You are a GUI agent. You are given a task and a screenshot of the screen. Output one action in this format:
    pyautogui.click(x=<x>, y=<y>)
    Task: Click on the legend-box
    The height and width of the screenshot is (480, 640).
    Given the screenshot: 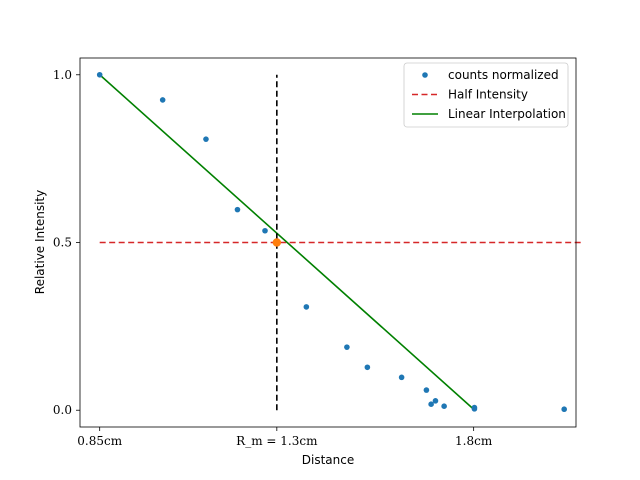 What is the action you would take?
    pyautogui.click(x=486, y=95)
    